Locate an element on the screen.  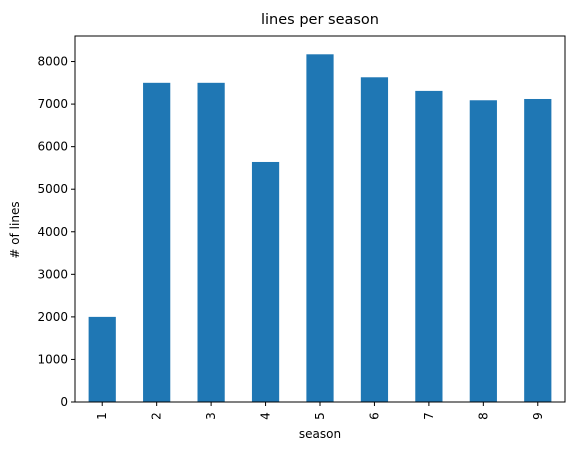
x-tick-label-9: 9 is located at coordinates (538, 416).